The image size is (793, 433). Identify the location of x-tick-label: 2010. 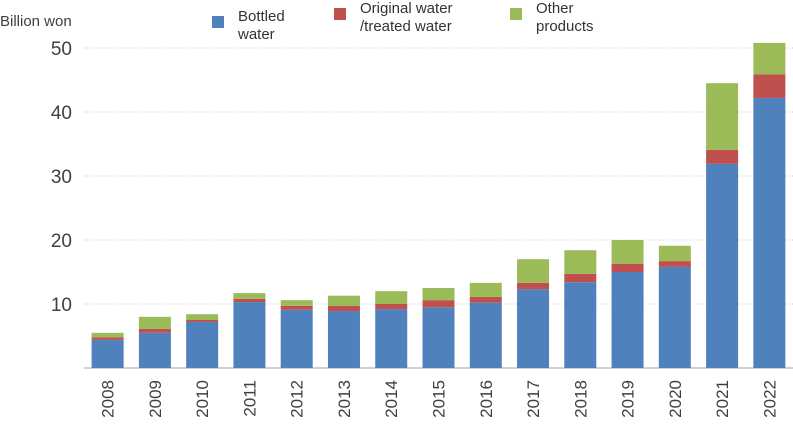
(202, 399).